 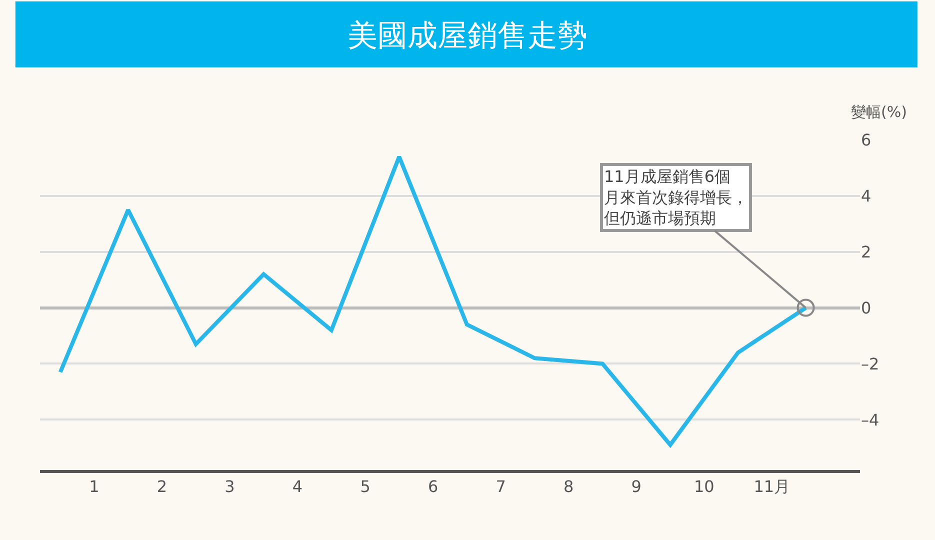 What do you see at coordinates (468, 36) in the screenshot?
I see `chart-title: 美國成屋銷售走勢` at bounding box center [468, 36].